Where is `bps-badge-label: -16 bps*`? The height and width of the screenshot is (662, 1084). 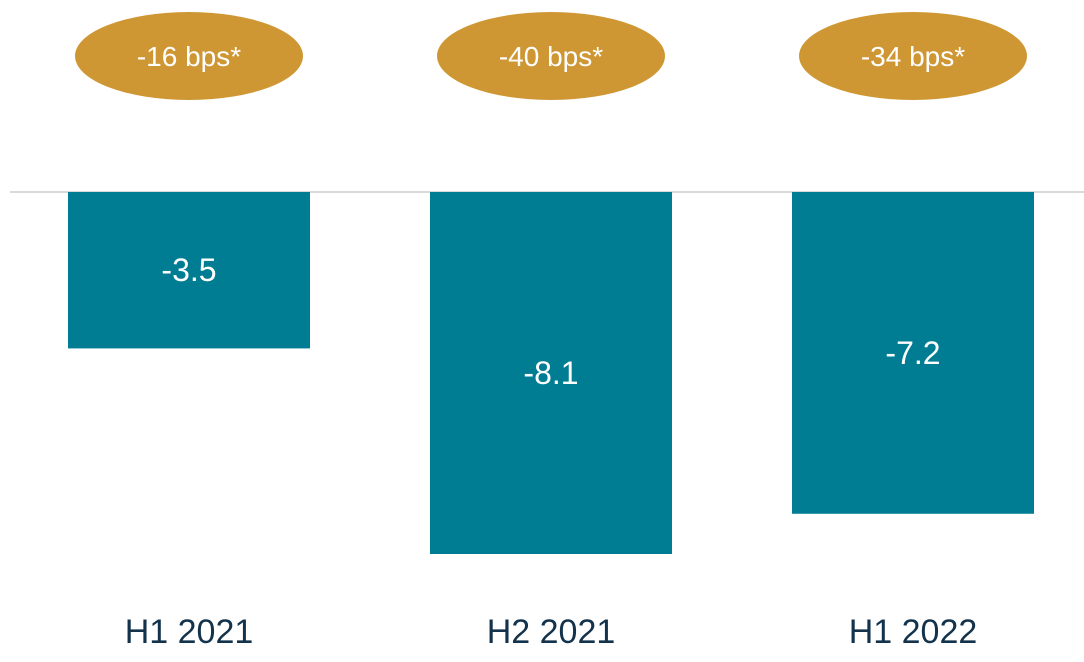
bps-badge-label: -16 bps* is located at coordinates (189, 56).